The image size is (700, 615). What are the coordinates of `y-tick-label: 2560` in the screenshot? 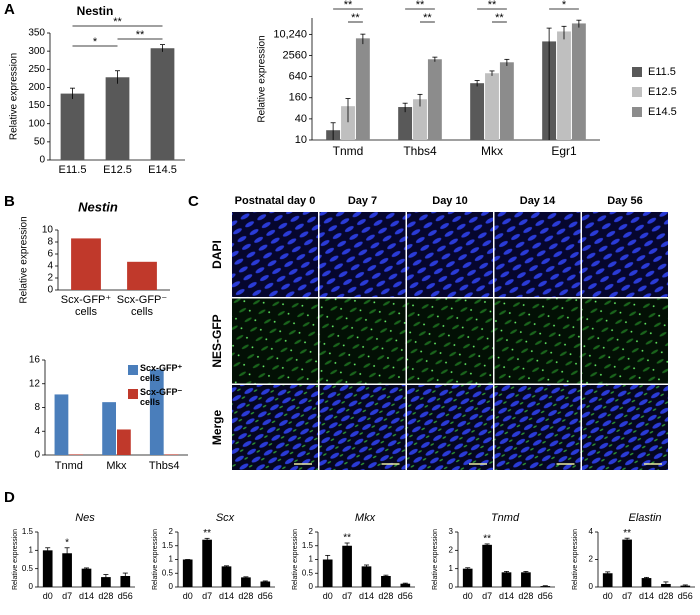 It's located at (295, 55).